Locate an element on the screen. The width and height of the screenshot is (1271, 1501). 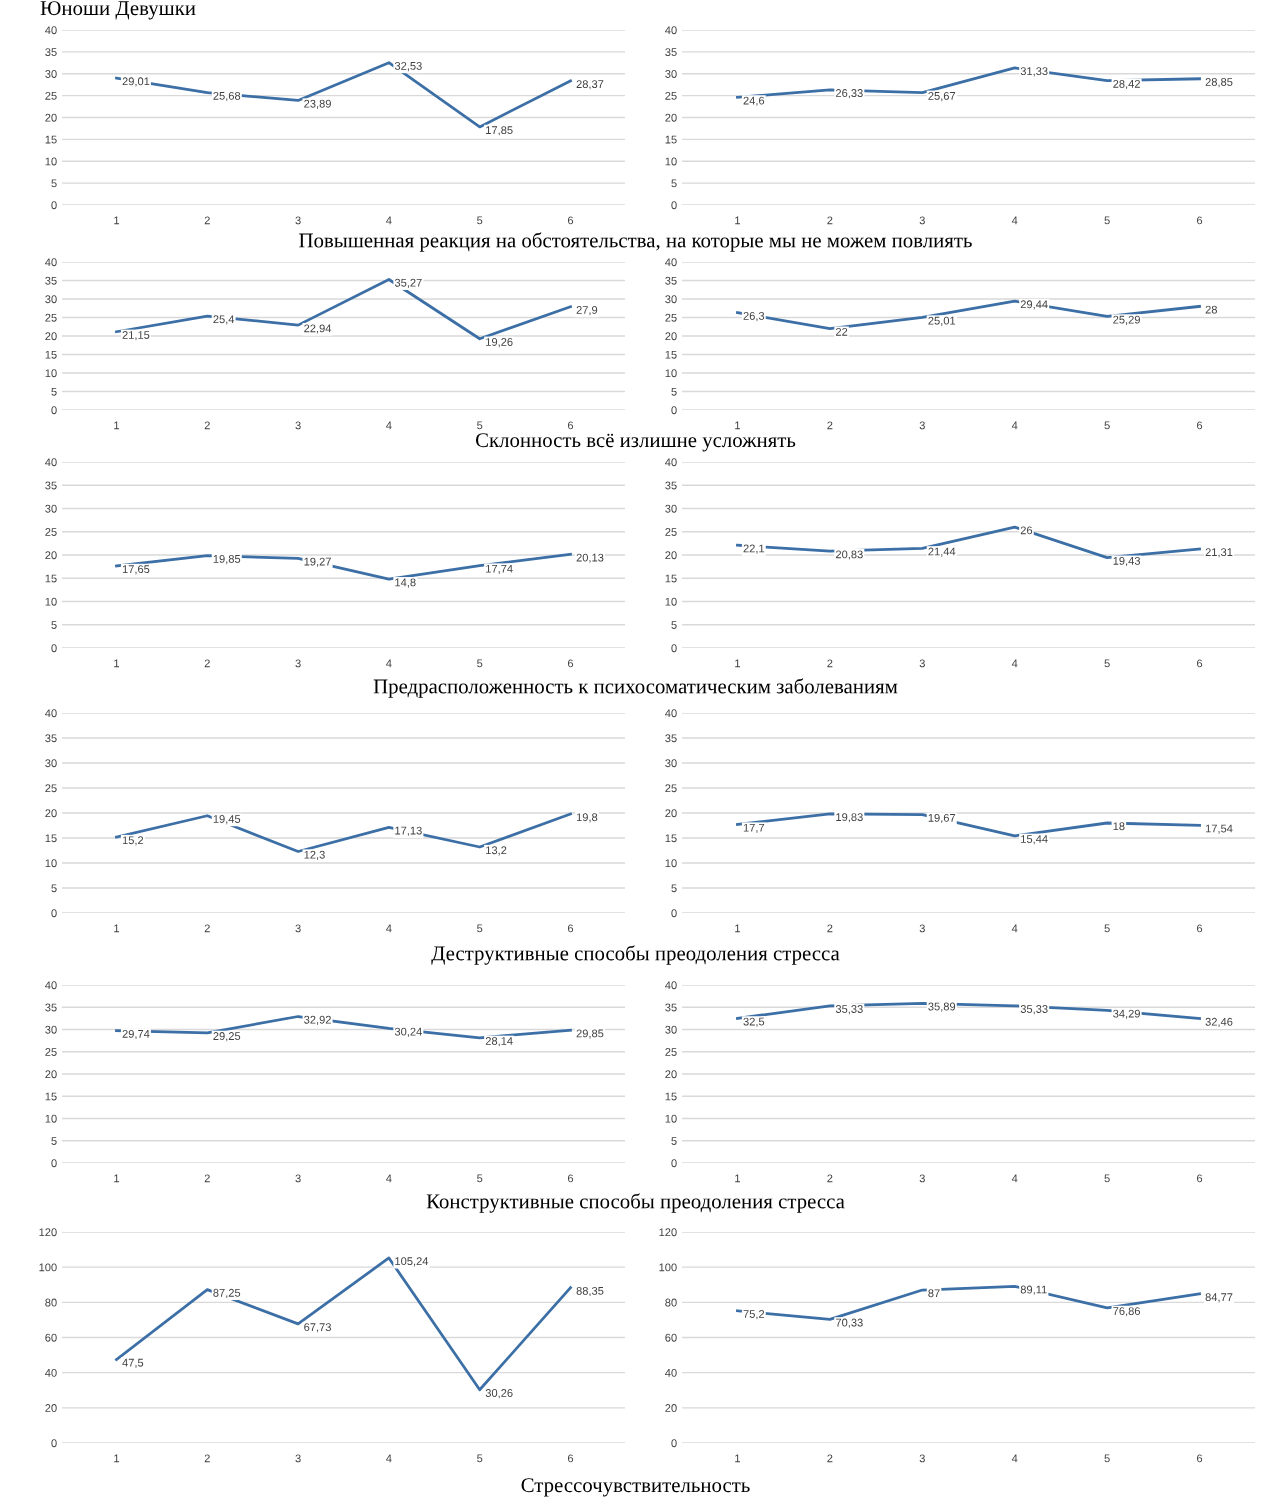
data-label: 28,14 is located at coordinates (499, 1042).